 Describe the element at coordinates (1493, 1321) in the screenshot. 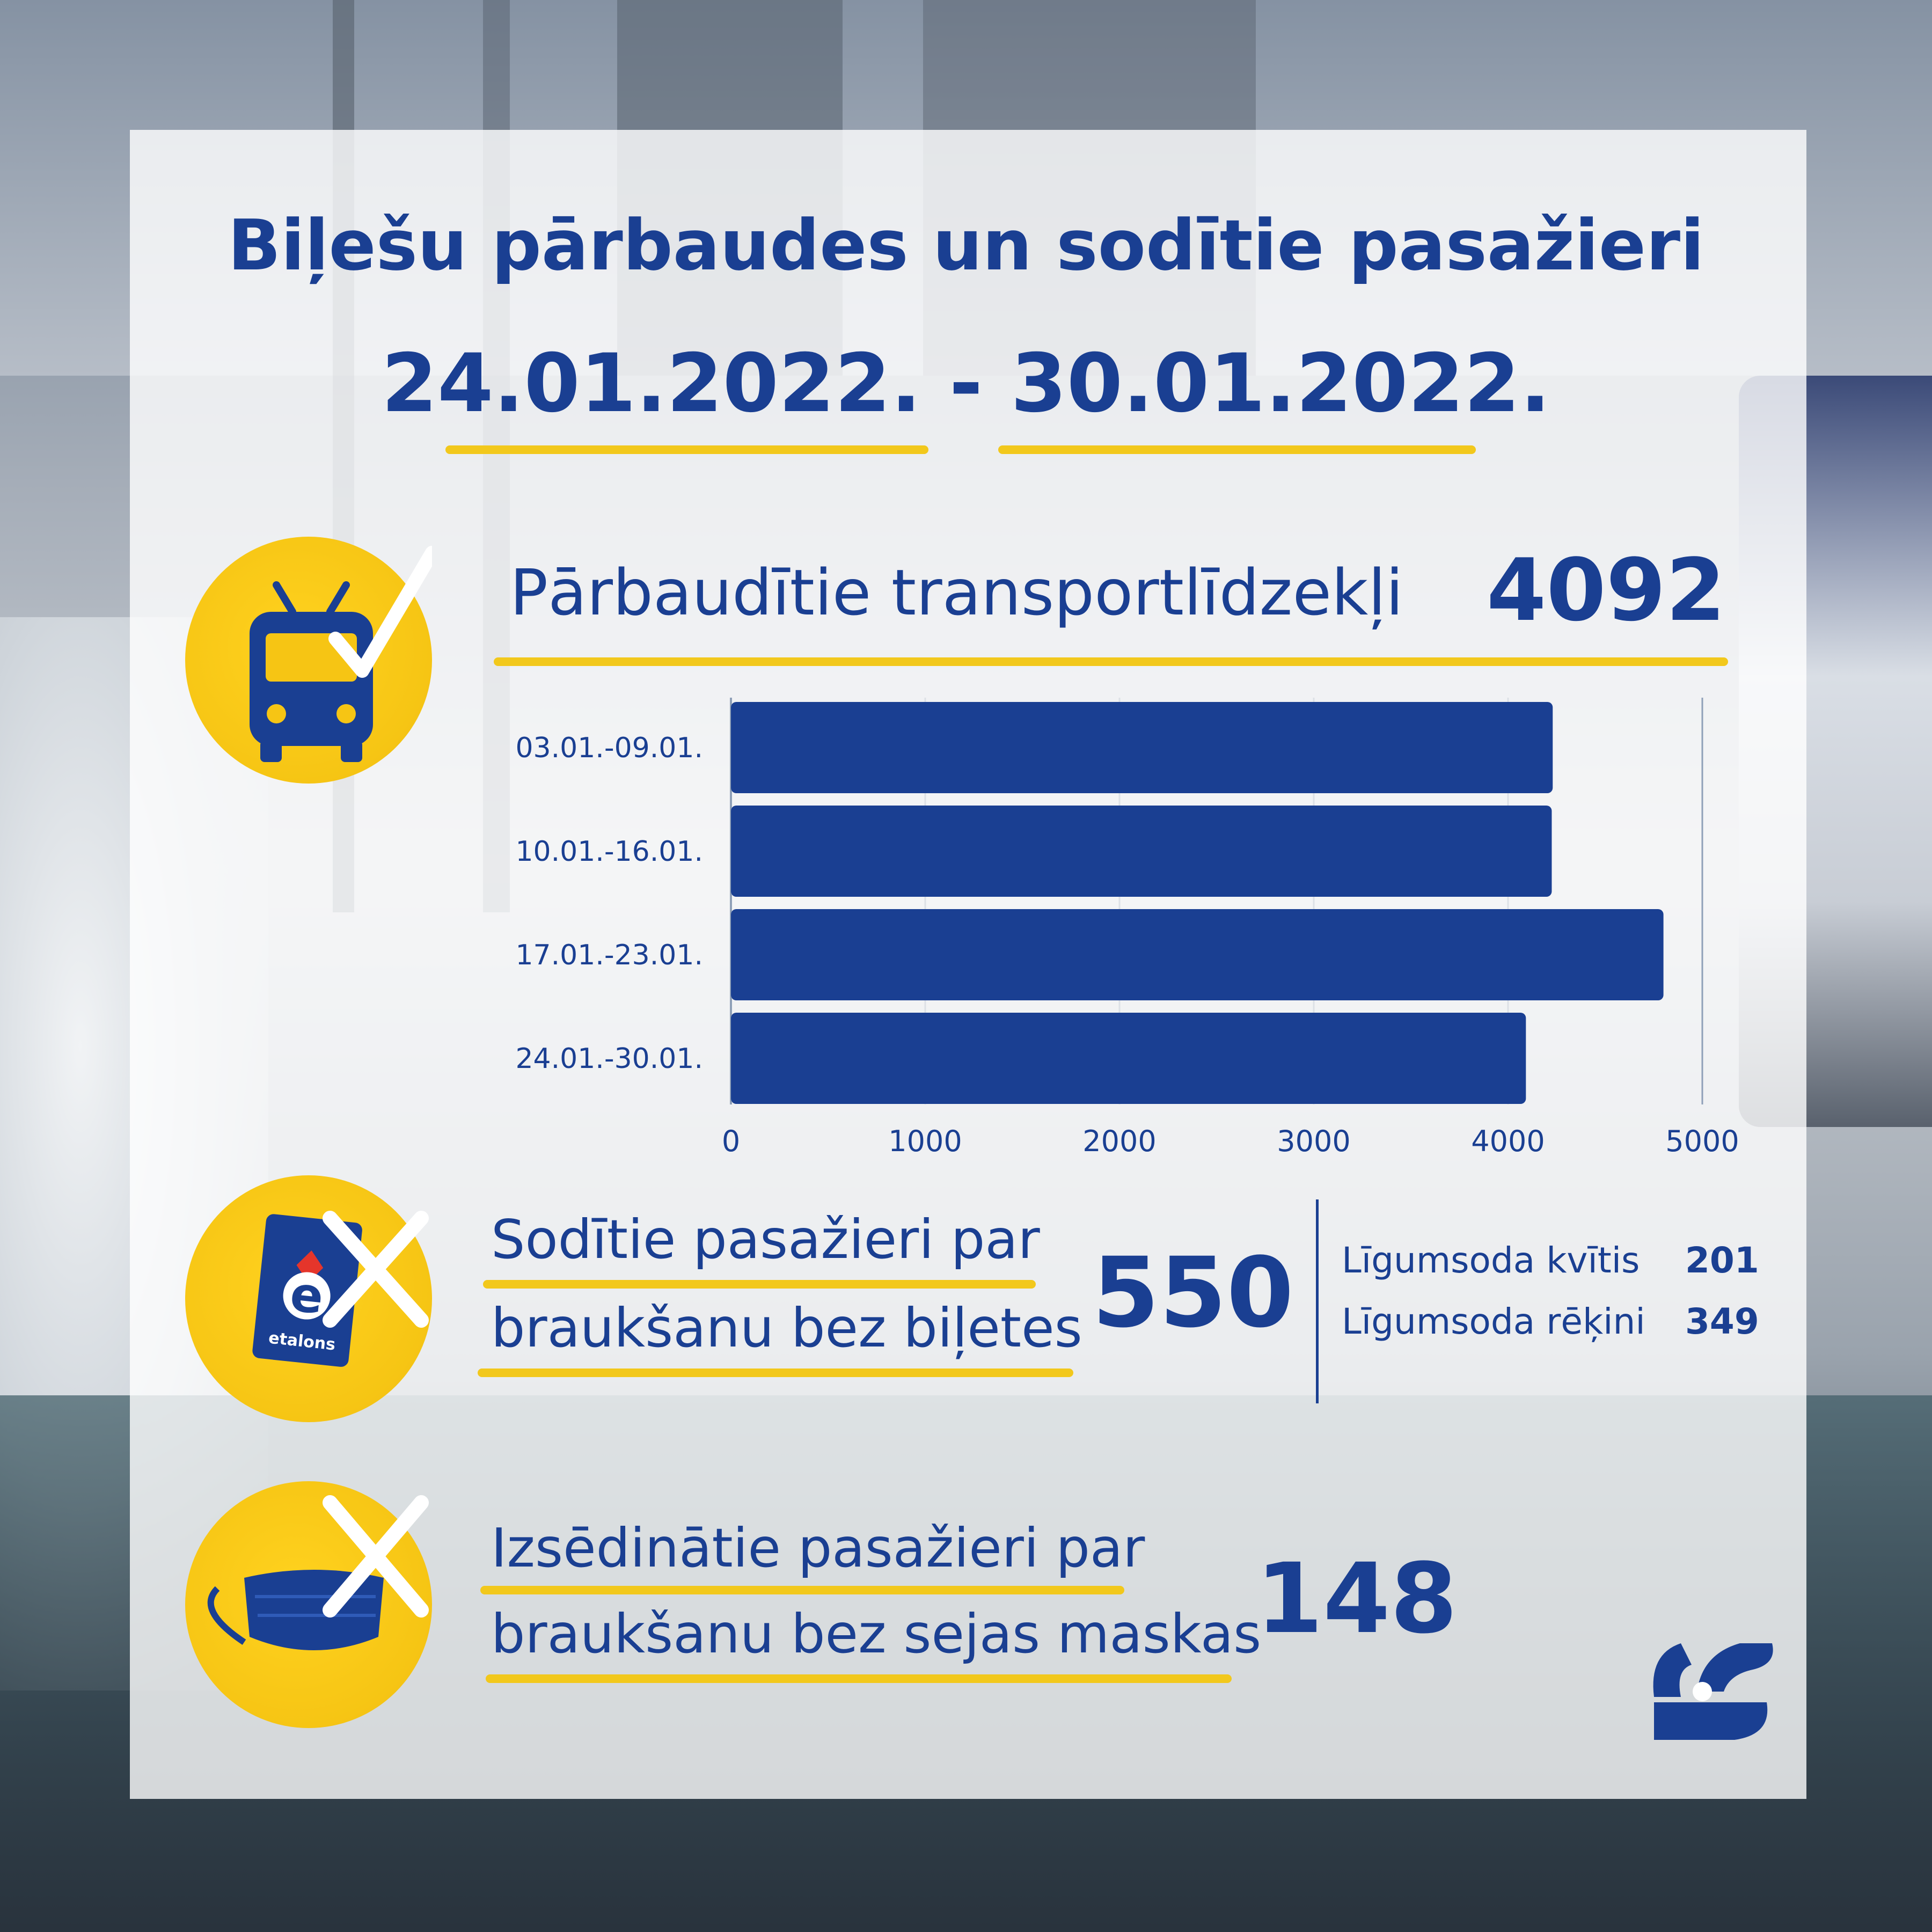

I see `fined-breakdown-label-2: Līgumsoda rēķini` at that location.